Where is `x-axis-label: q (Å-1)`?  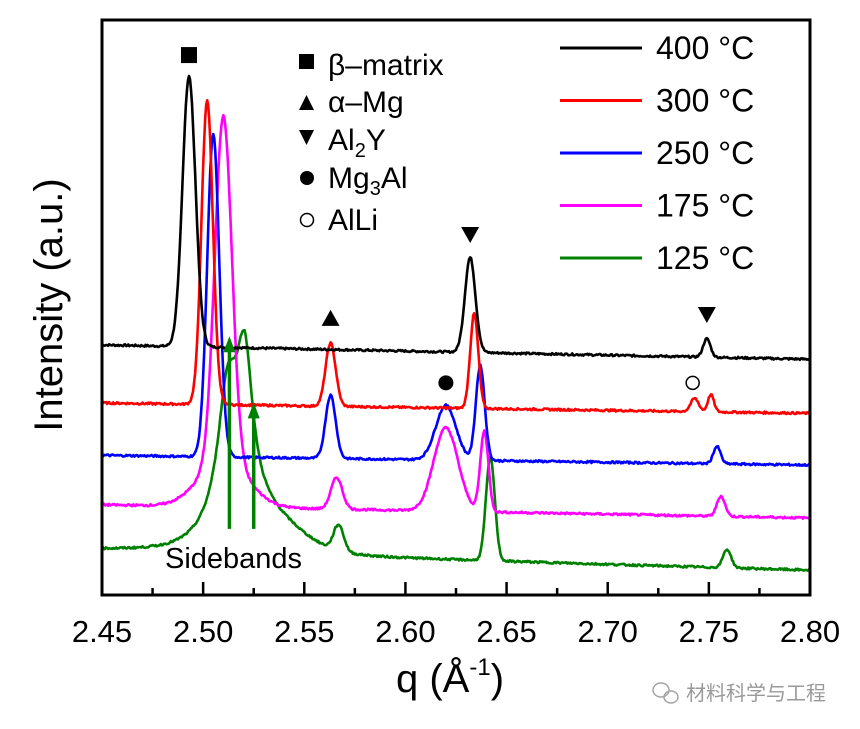 x-axis-label: q (Å-1) is located at coordinates (450, 677).